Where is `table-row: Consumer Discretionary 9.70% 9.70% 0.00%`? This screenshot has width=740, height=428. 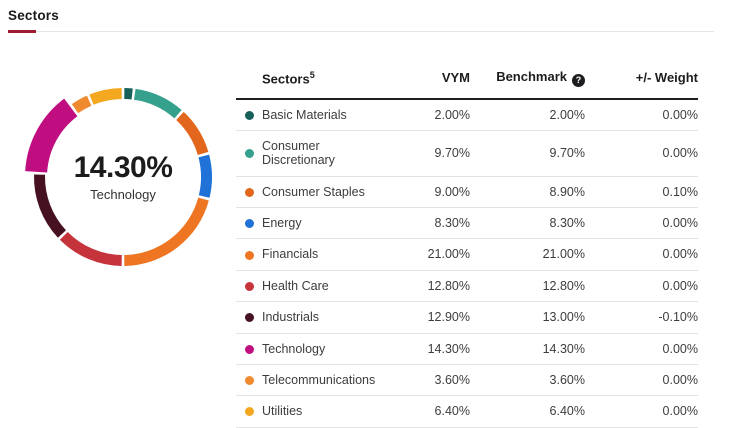
table-row: Consumer Discretionary 9.70% 9.70% 0.00% is located at coordinates (467, 153).